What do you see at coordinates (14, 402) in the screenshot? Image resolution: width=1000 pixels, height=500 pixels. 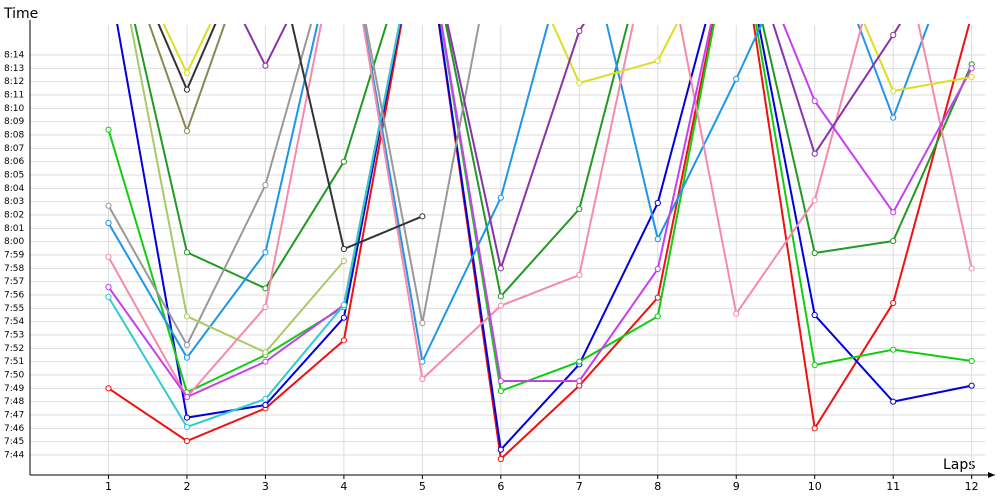 I see `y-tick-label: 7:48` at bounding box center [14, 402].